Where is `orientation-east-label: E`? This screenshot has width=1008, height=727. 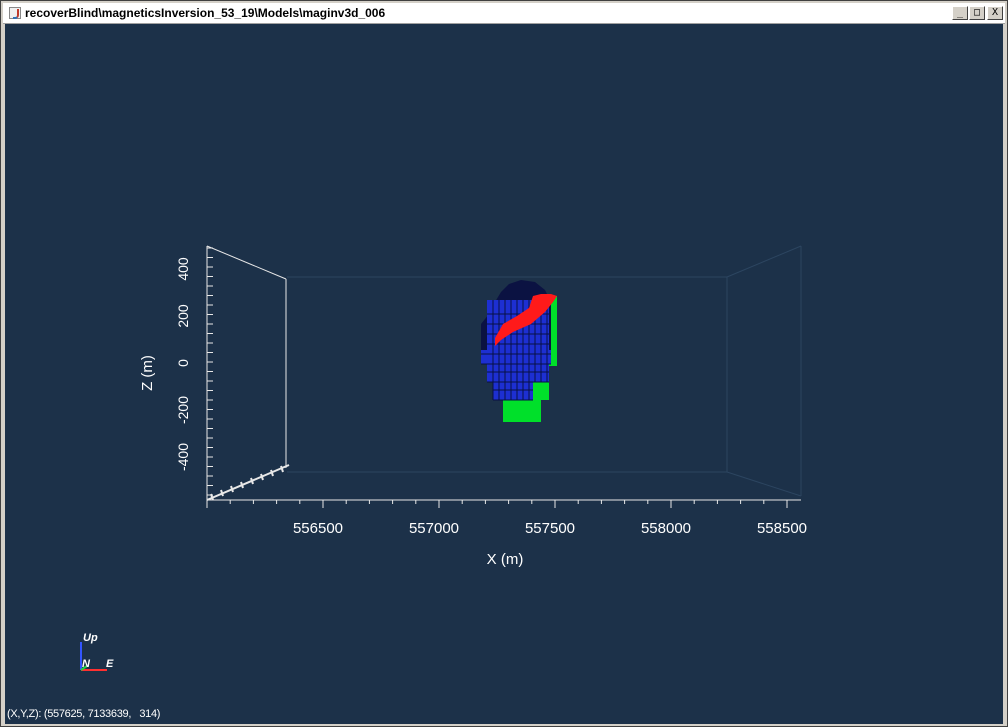
orientation-east-label: E is located at coordinates (110, 664).